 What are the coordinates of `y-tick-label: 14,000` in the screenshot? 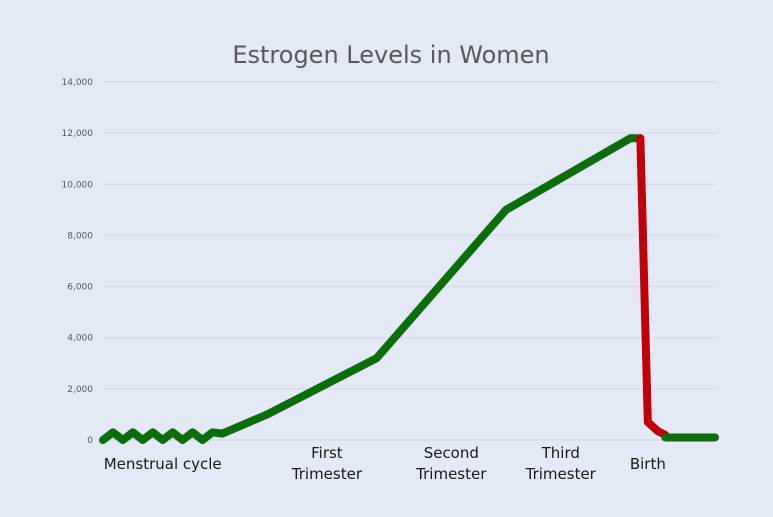 It's located at (78, 83).